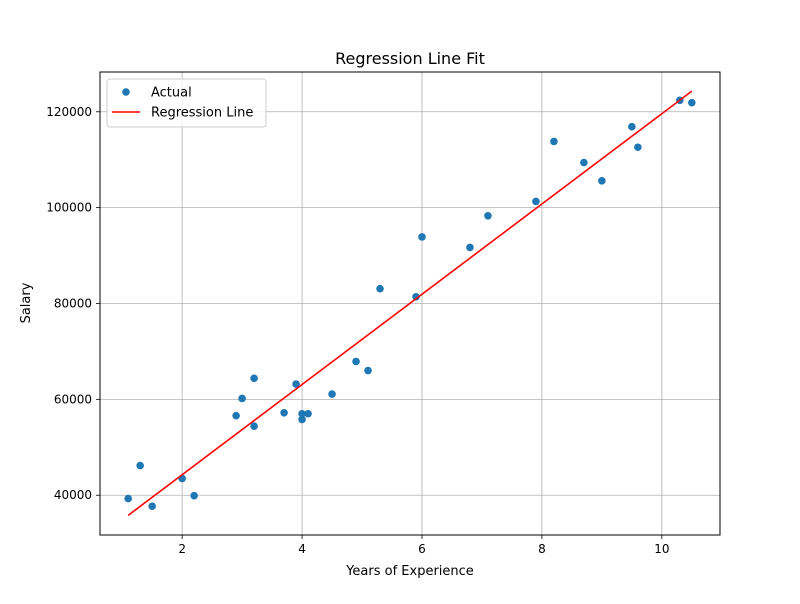  What do you see at coordinates (69, 208) in the screenshot?
I see `y-tick-label: 100000` at bounding box center [69, 208].